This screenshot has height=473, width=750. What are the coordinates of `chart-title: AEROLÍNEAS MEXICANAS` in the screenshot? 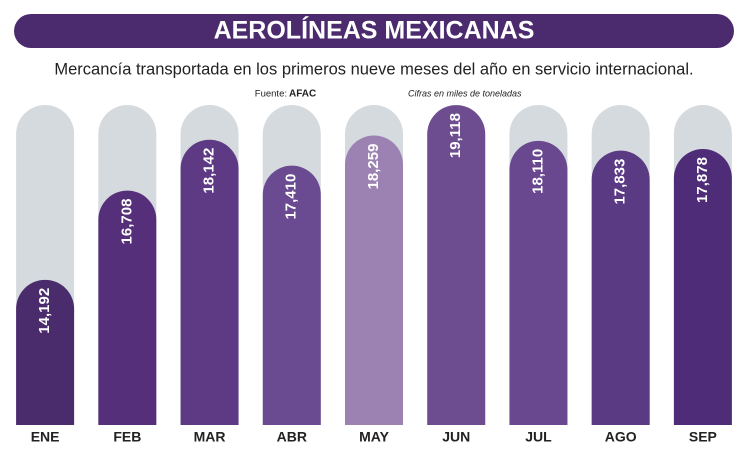 It's located at (374, 30).